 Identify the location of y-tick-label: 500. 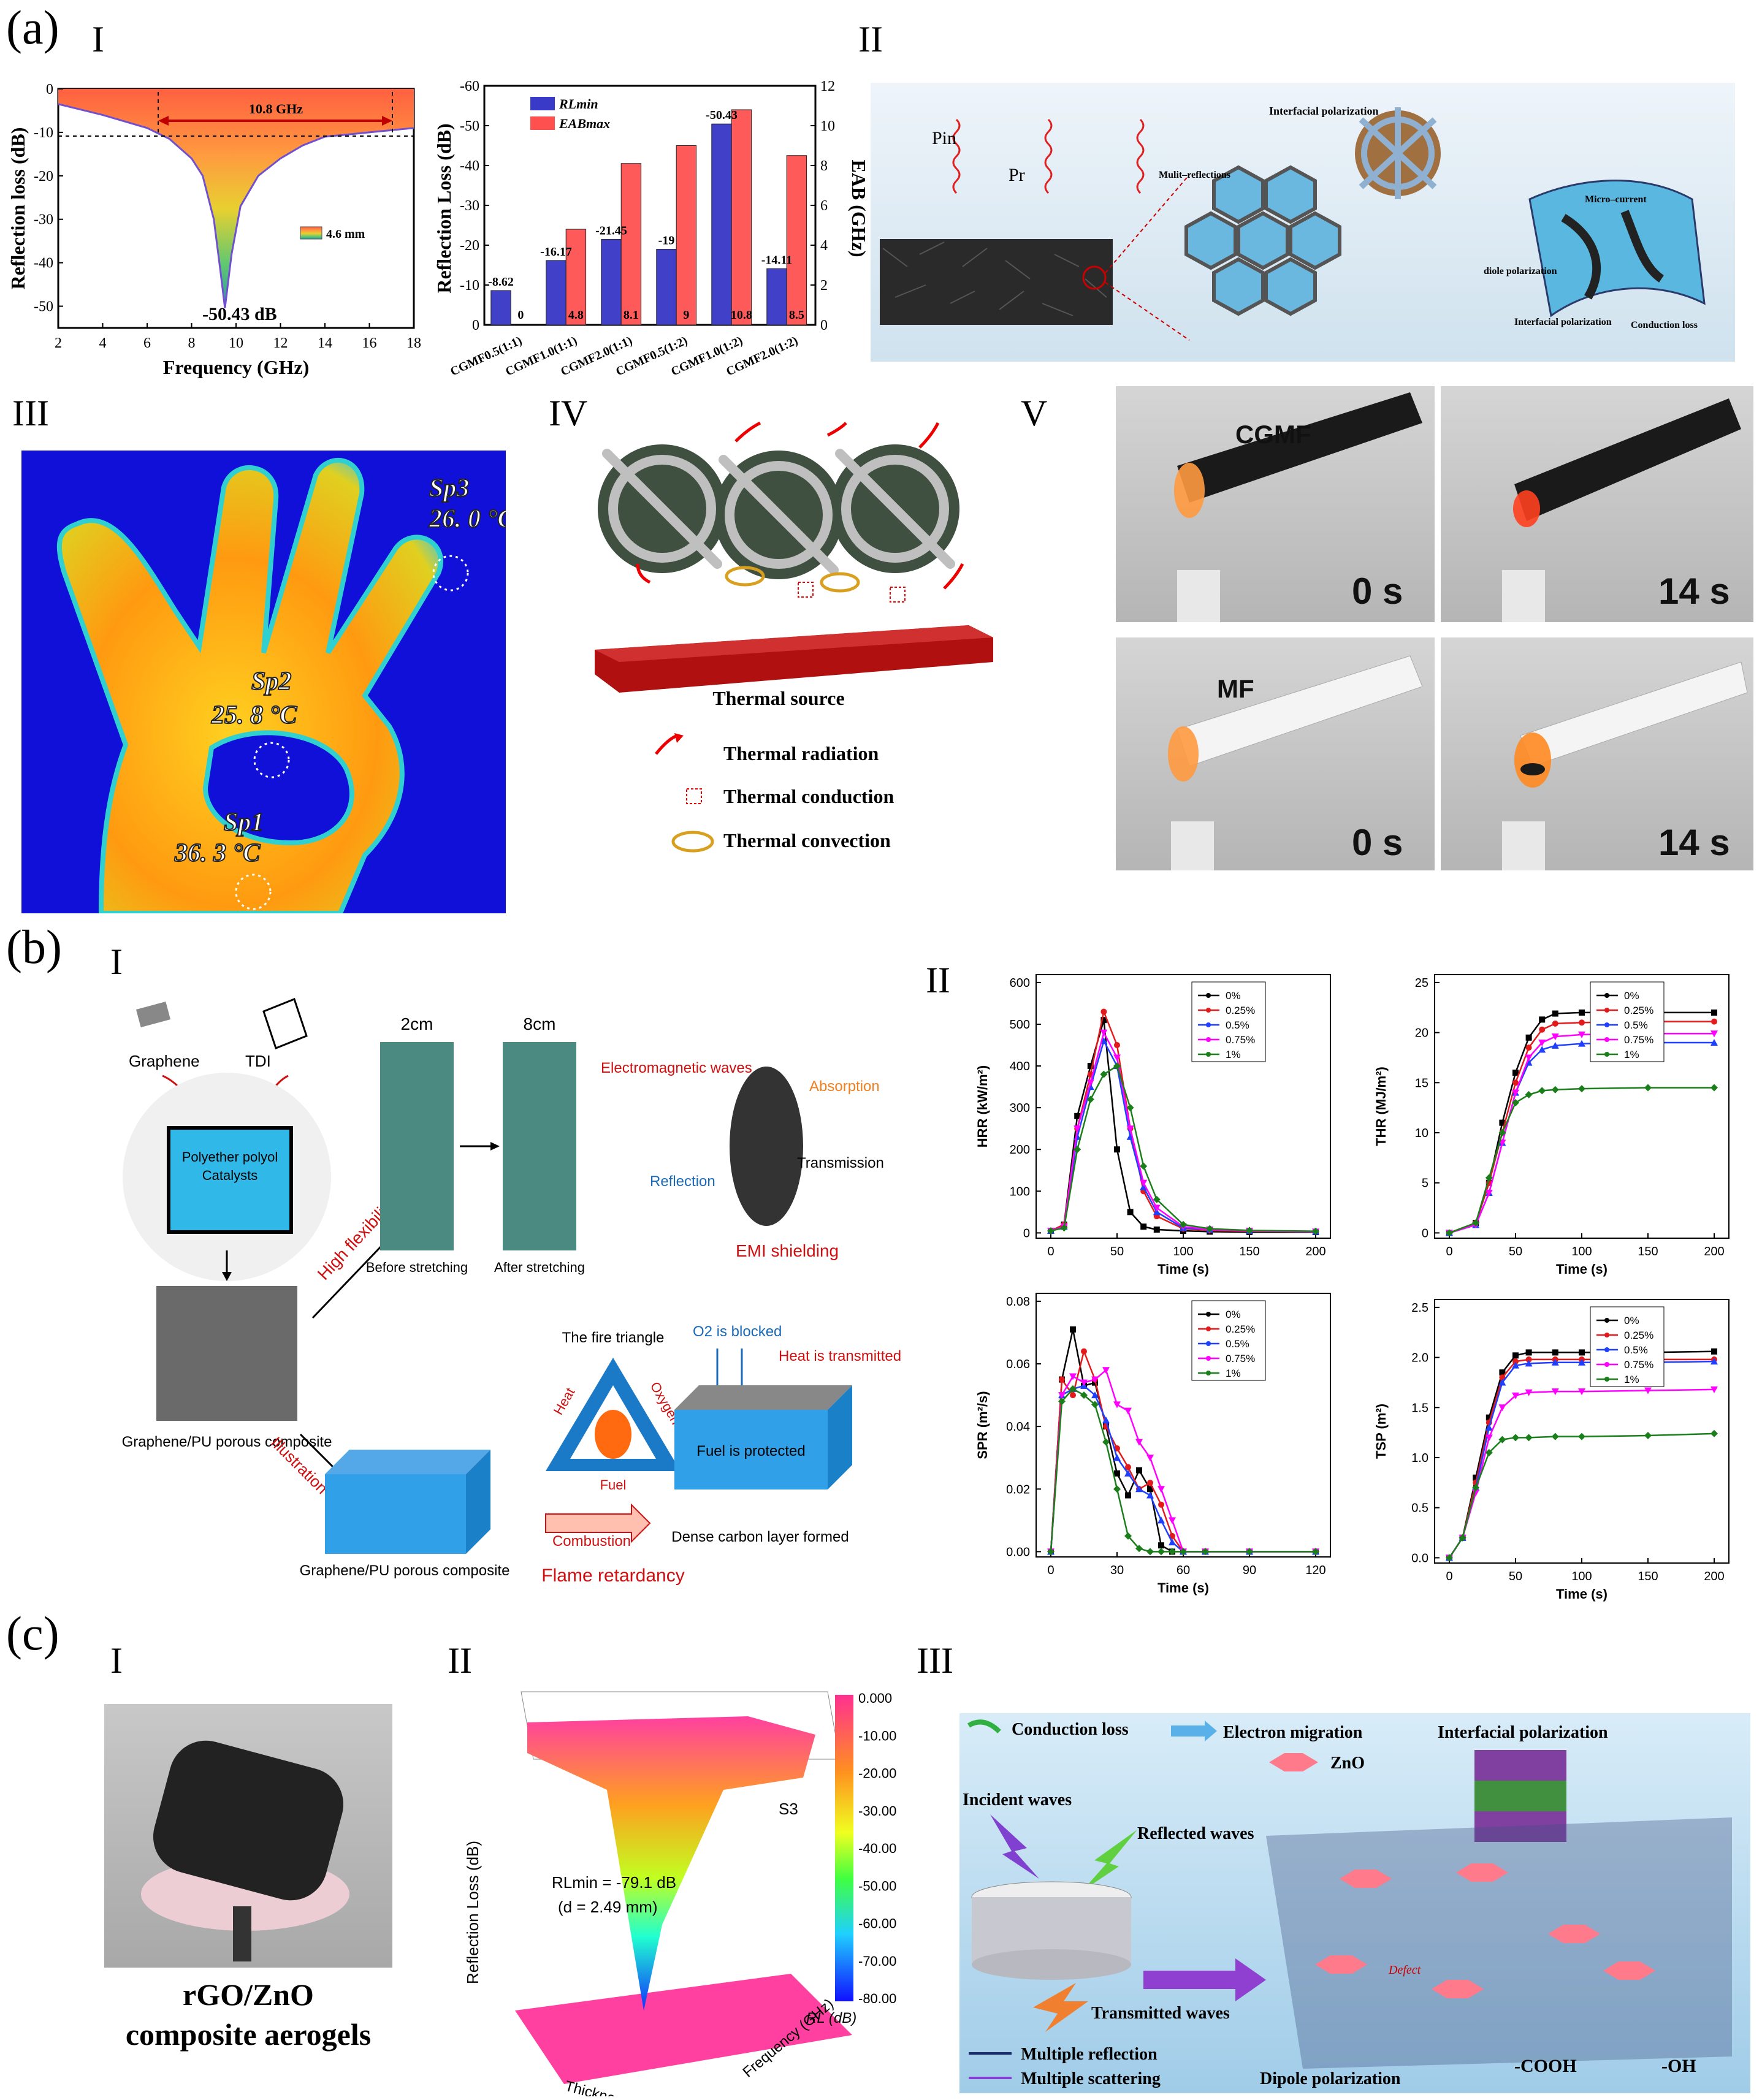
(1020, 1025).